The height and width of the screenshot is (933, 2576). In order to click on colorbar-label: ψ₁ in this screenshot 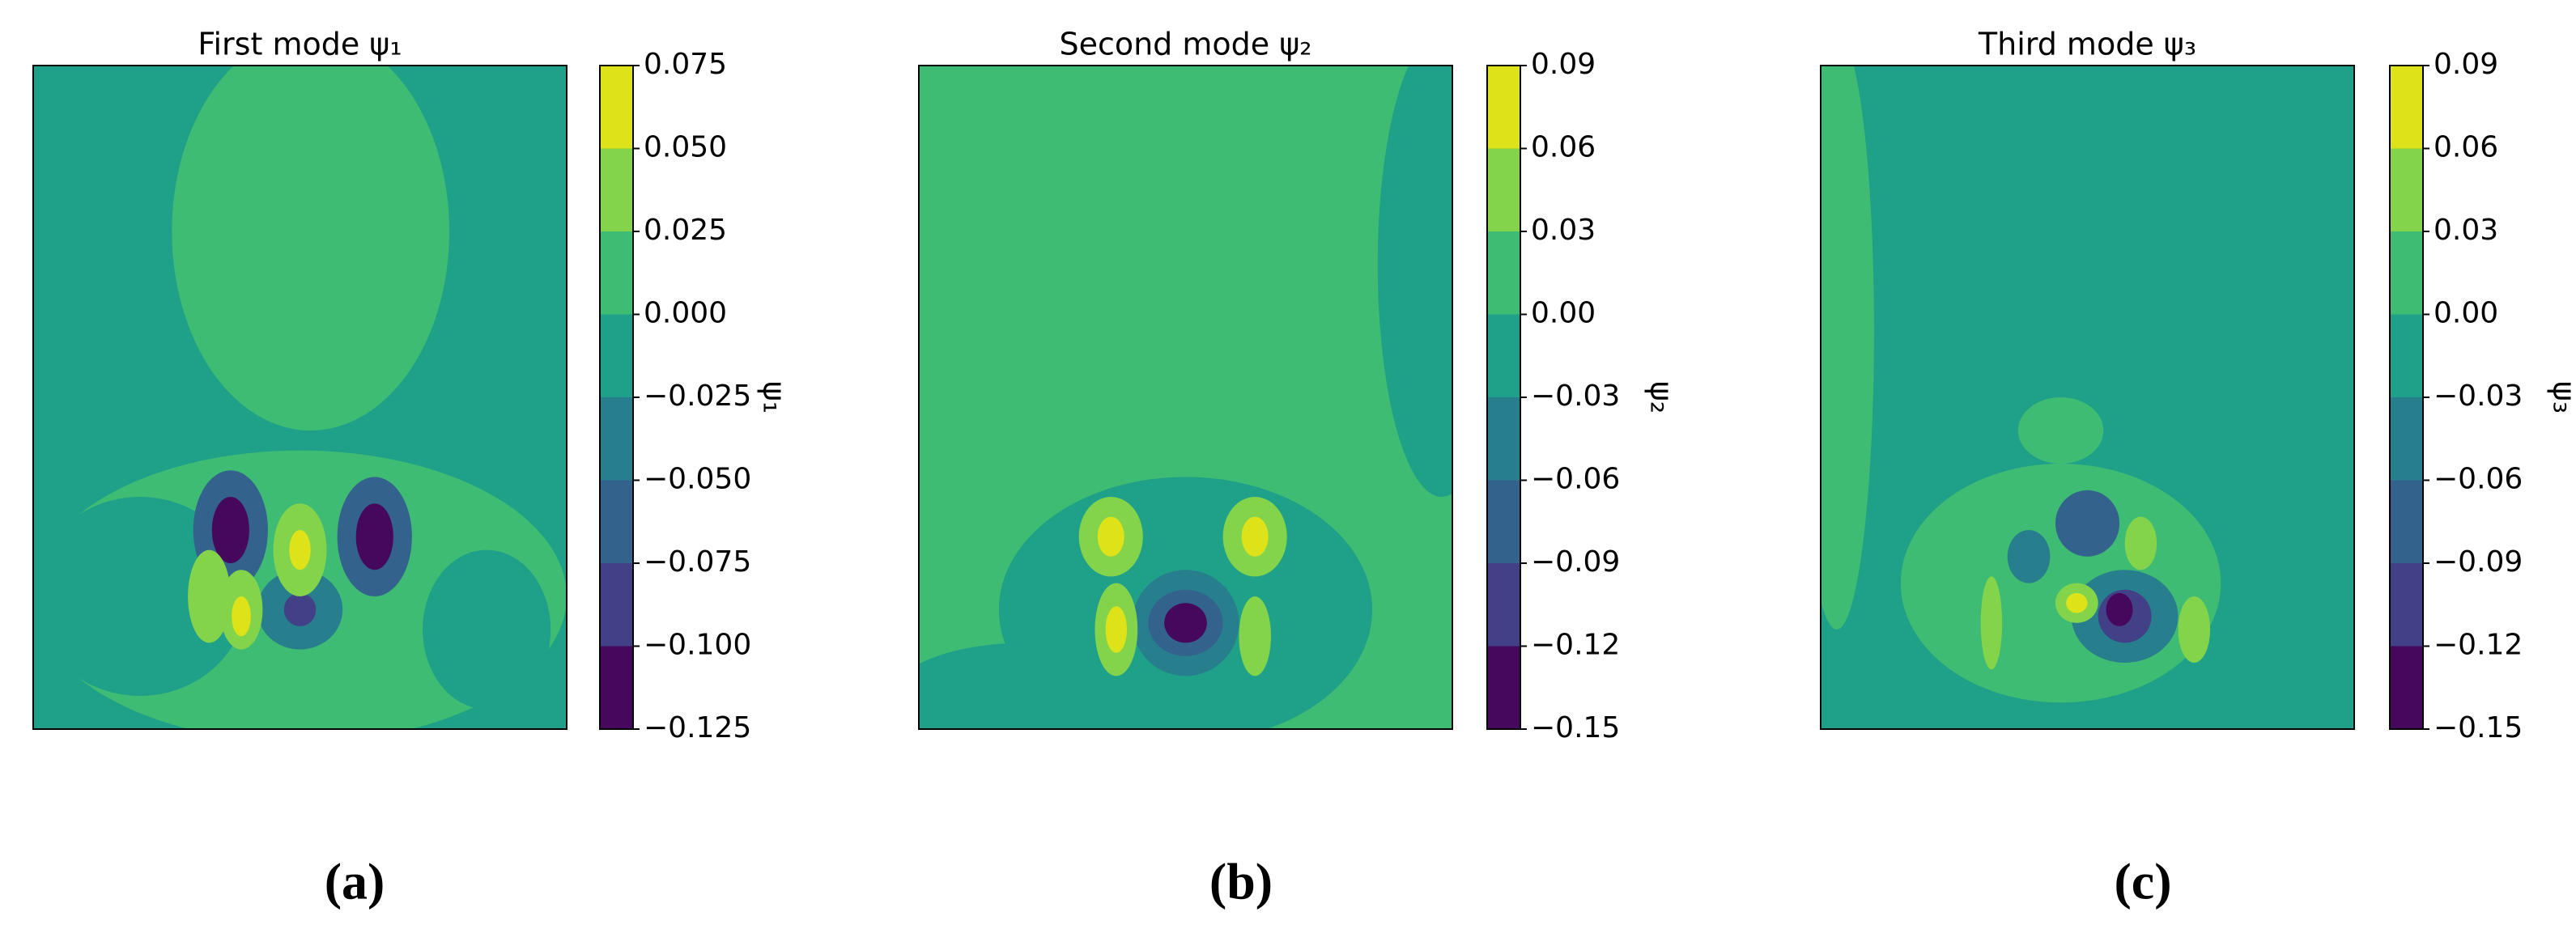, I will do `click(775, 397)`.